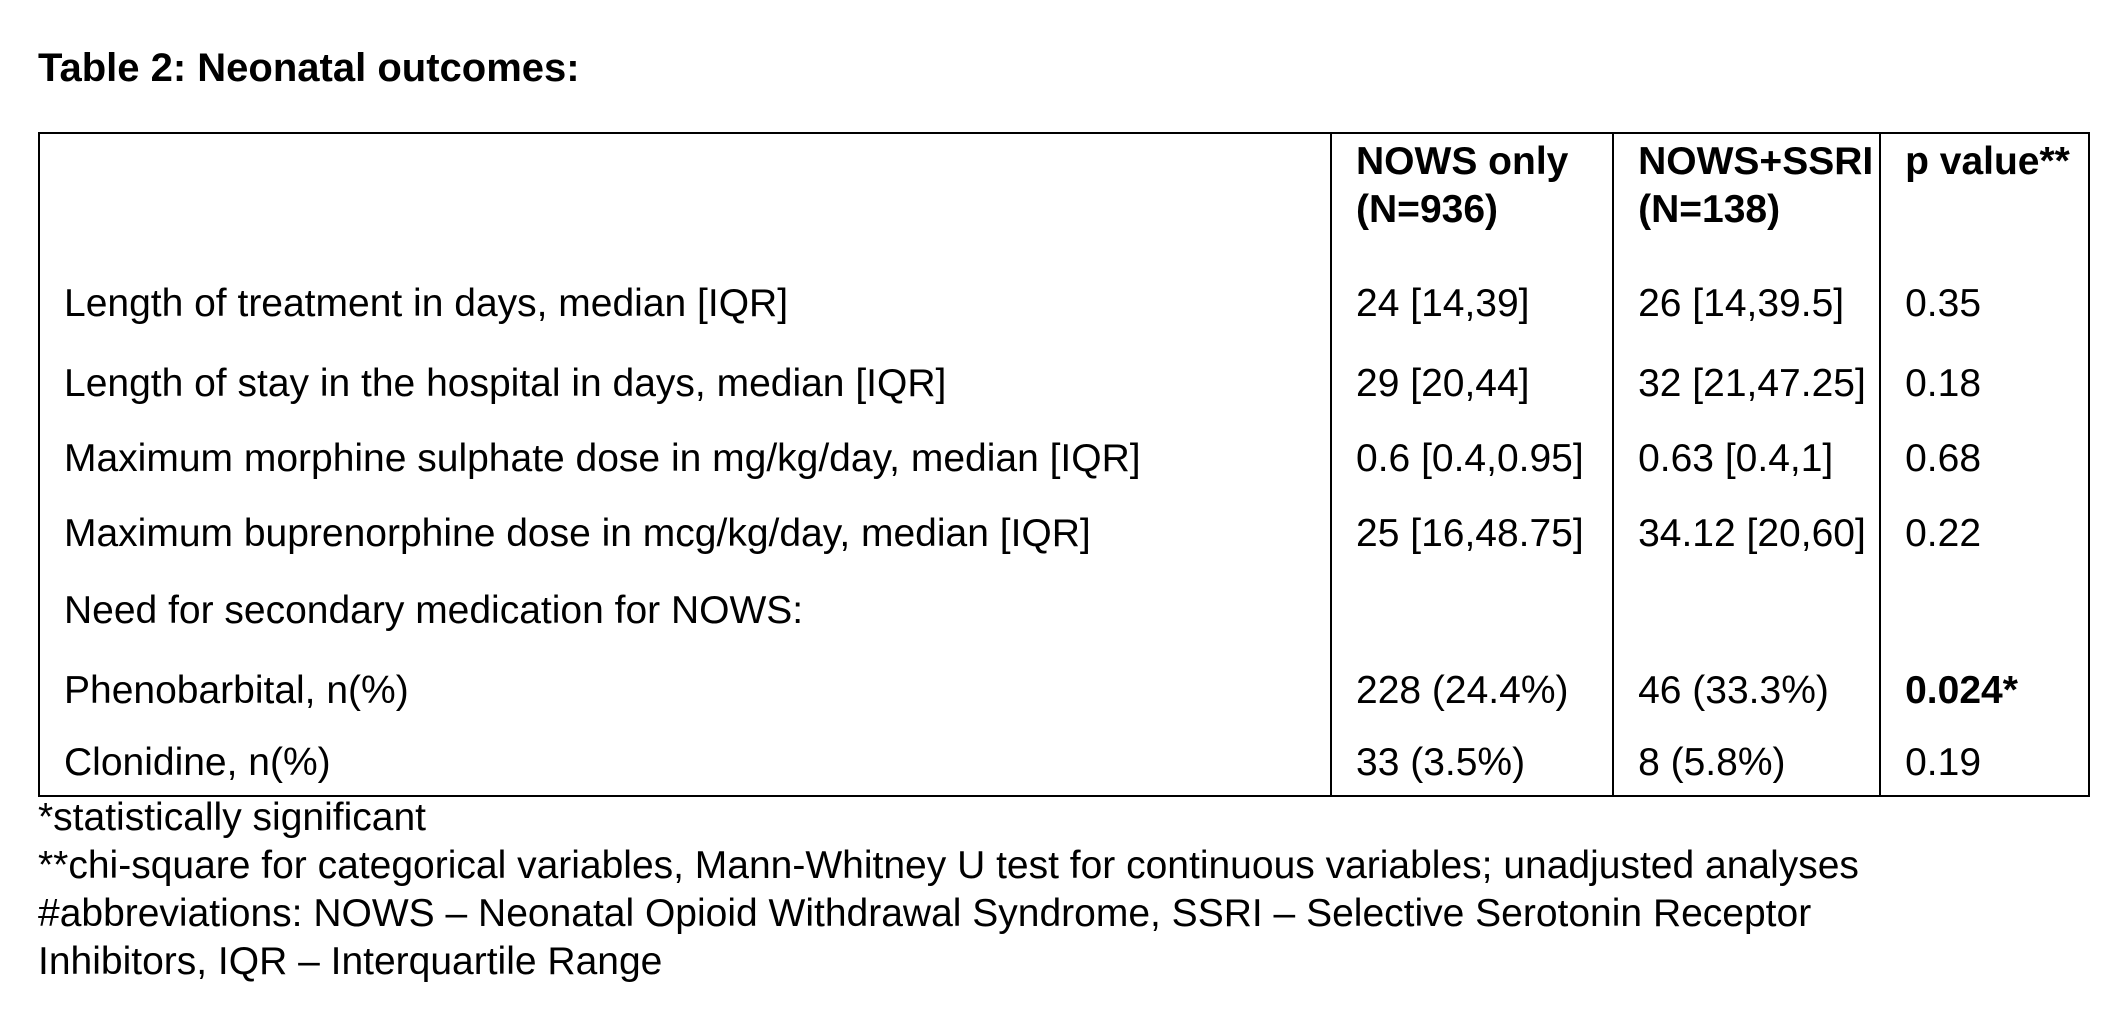  Describe the element at coordinates (1984, 691) in the screenshot. I see `cell-p-value-significant: 0.024*` at that location.